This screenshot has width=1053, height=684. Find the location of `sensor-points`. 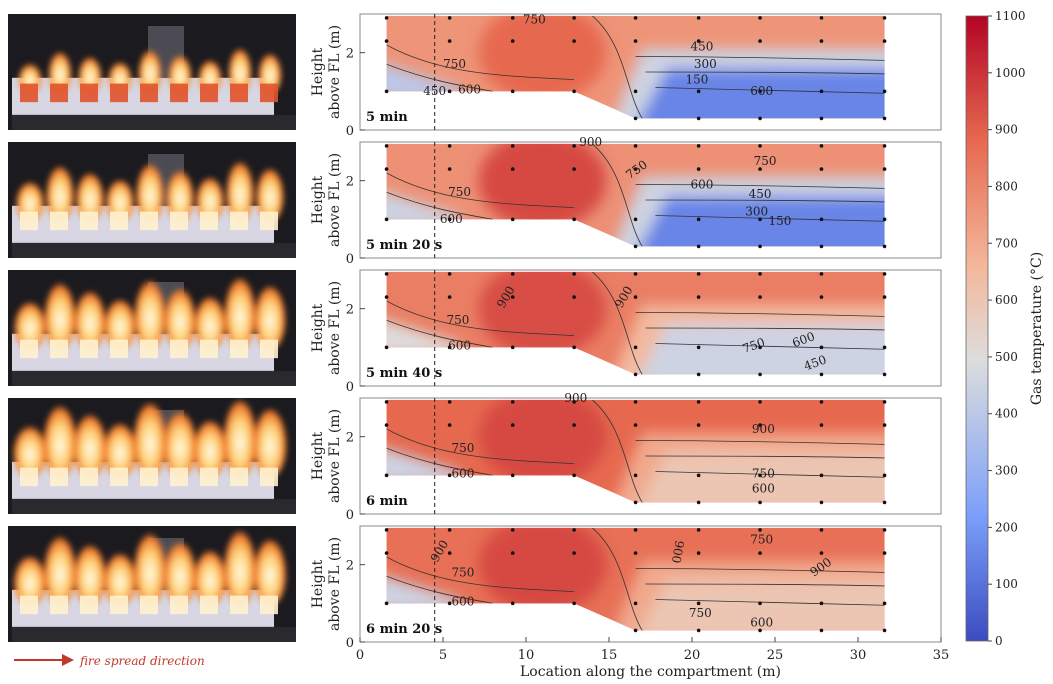

sensor-points is located at coordinates (635, 68).